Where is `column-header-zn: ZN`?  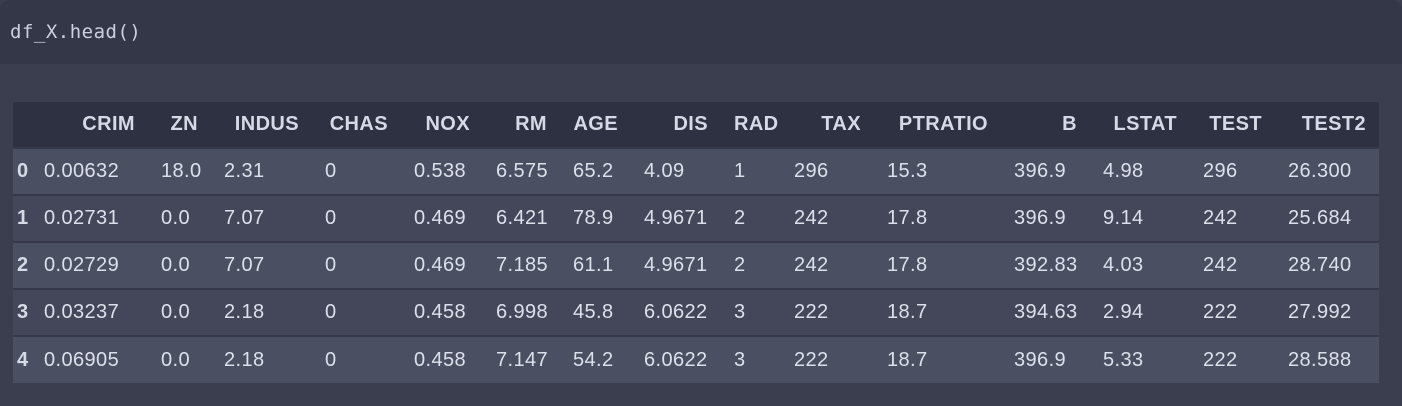 column-header-zn: ZN is located at coordinates (179, 125).